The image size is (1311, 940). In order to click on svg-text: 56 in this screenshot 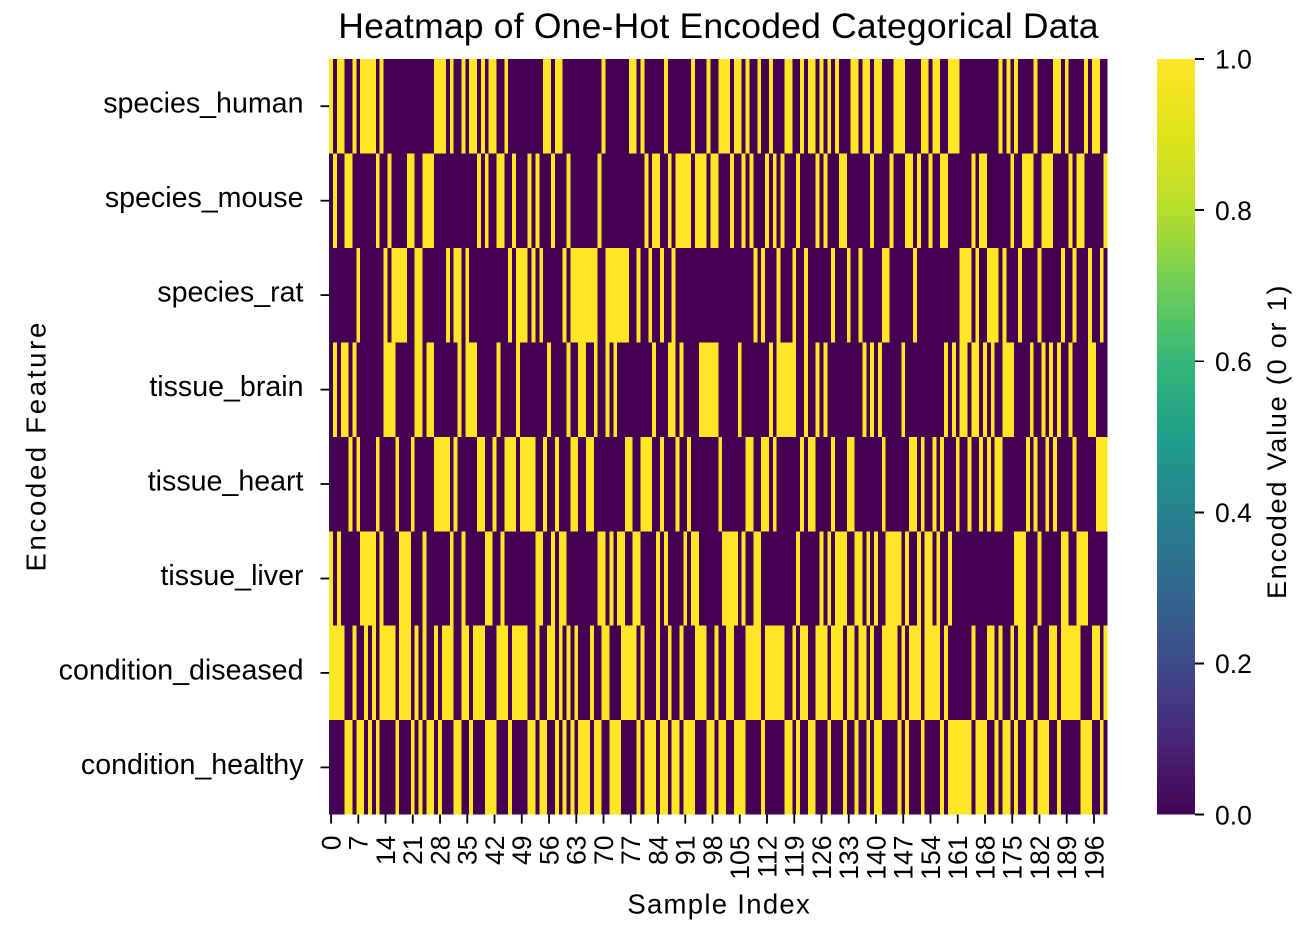, I will do `click(549, 850)`.